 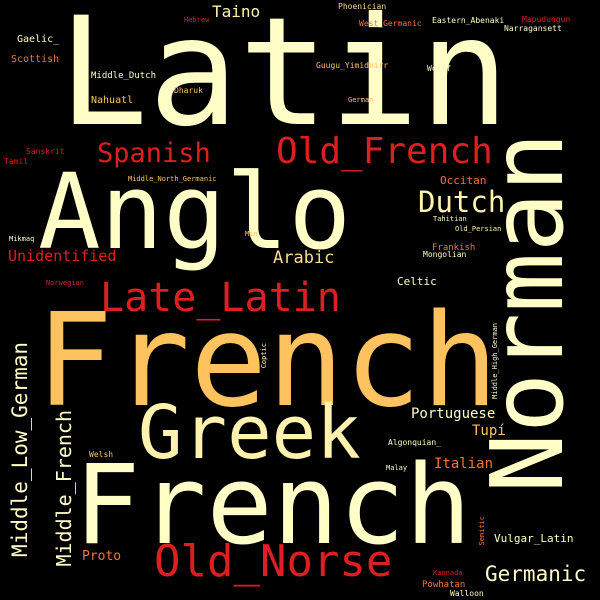 What do you see at coordinates (445, 254) in the screenshot?
I see `word-mongolian: Mongolian` at bounding box center [445, 254].